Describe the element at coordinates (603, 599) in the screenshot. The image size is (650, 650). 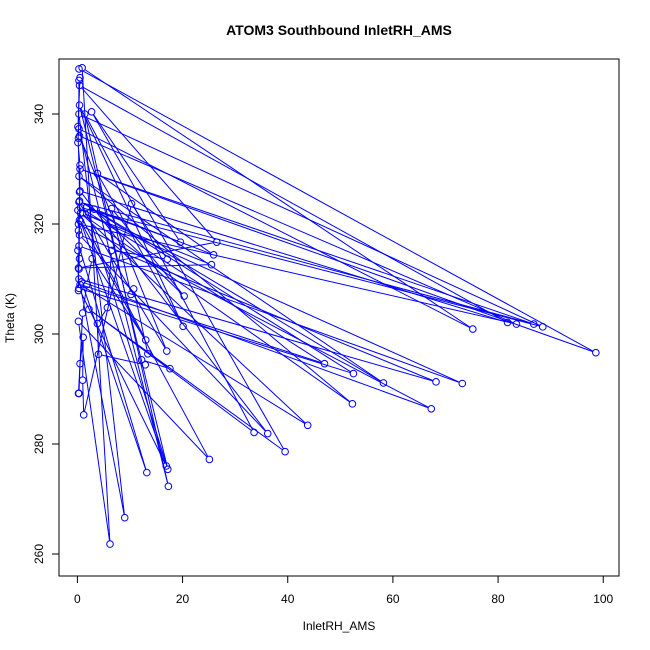
I see `x-tick-label: 100` at that location.